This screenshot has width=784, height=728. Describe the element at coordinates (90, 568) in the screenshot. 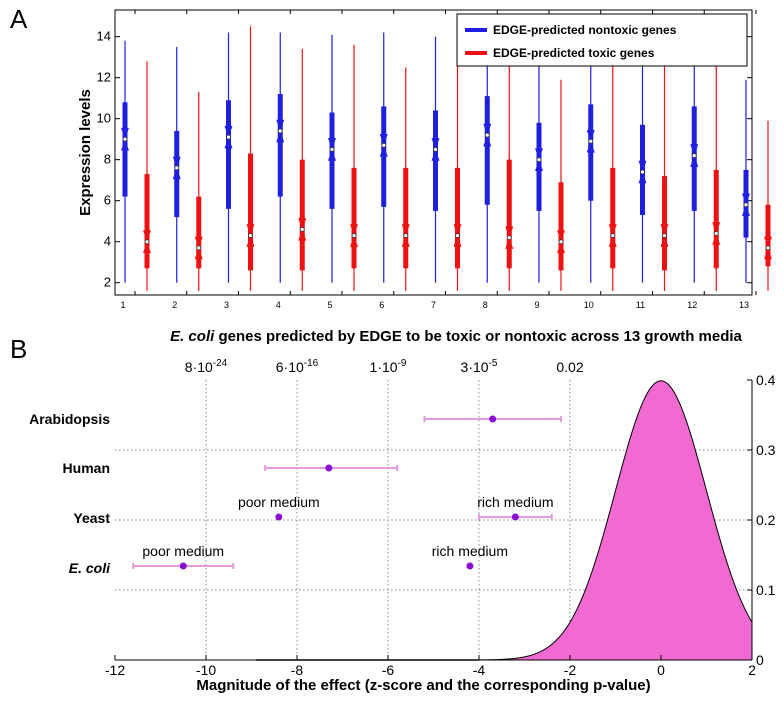

I see `organism-label: E. coli` at that location.